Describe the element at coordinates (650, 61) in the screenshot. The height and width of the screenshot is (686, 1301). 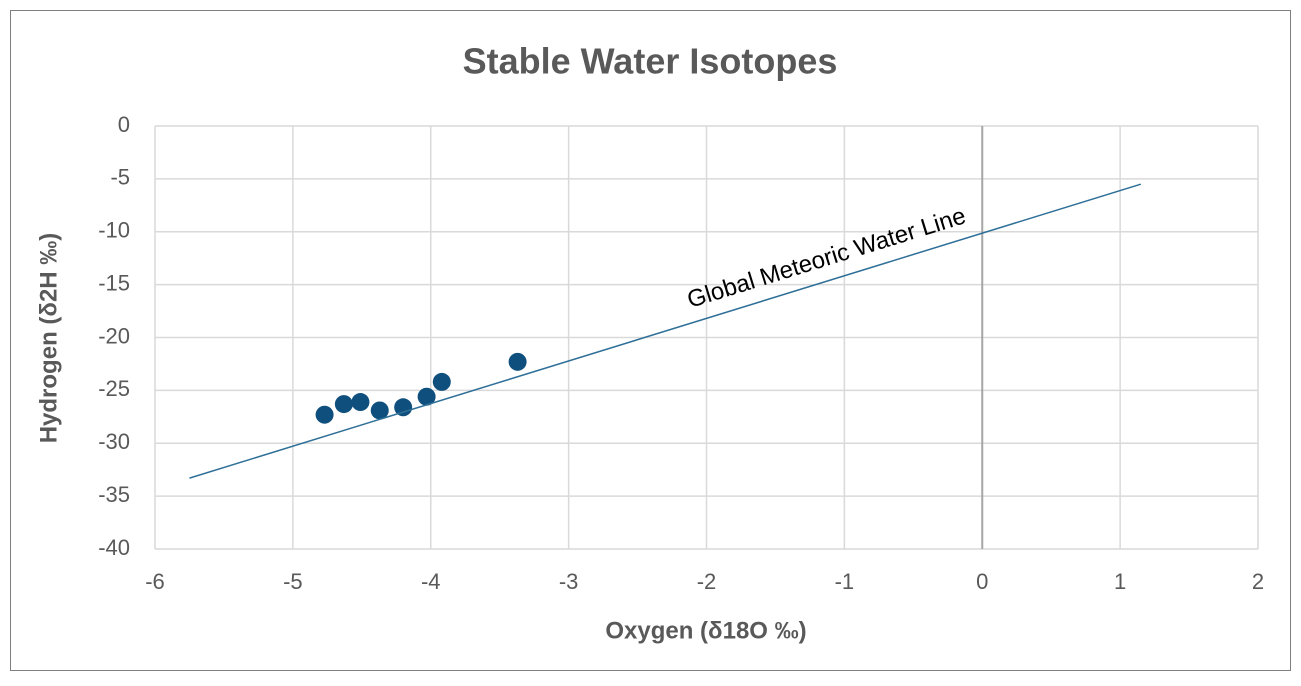
I see `chart-title: Stable Water Isotopes` at that location.